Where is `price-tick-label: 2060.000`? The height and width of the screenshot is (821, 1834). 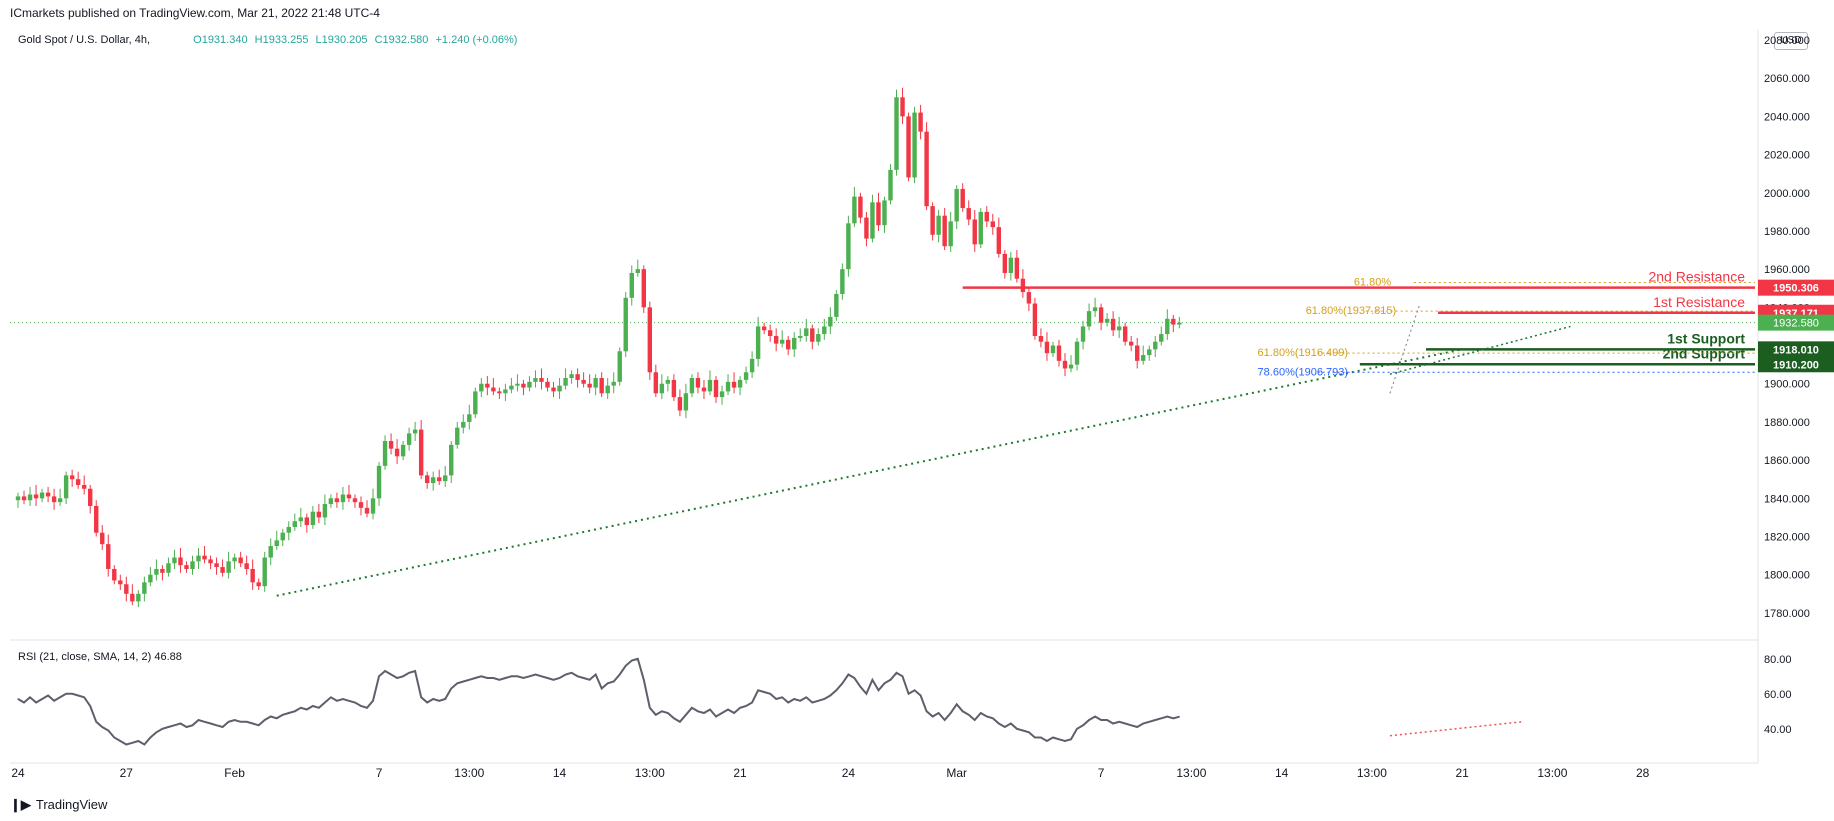
price-tick-label: 2060.000 is located at coordinates (1787, 79).